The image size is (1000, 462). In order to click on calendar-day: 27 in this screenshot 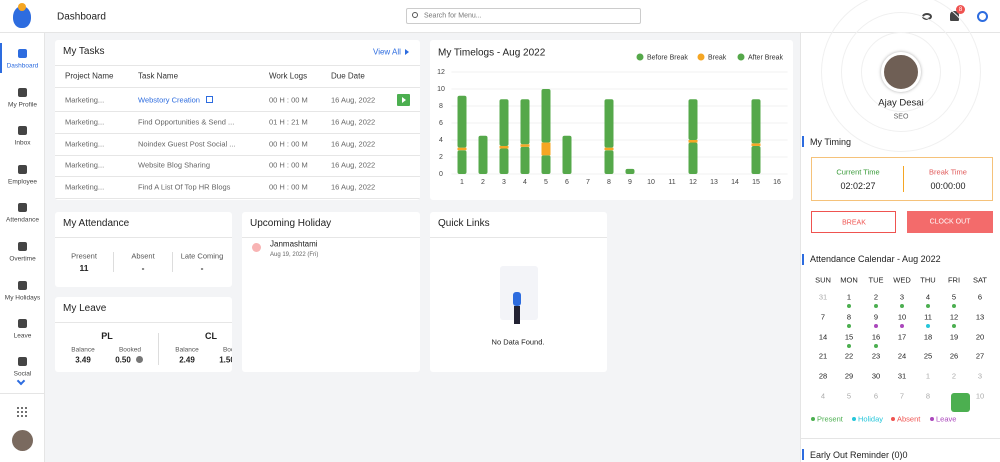, I will do `click(980, 356)`.